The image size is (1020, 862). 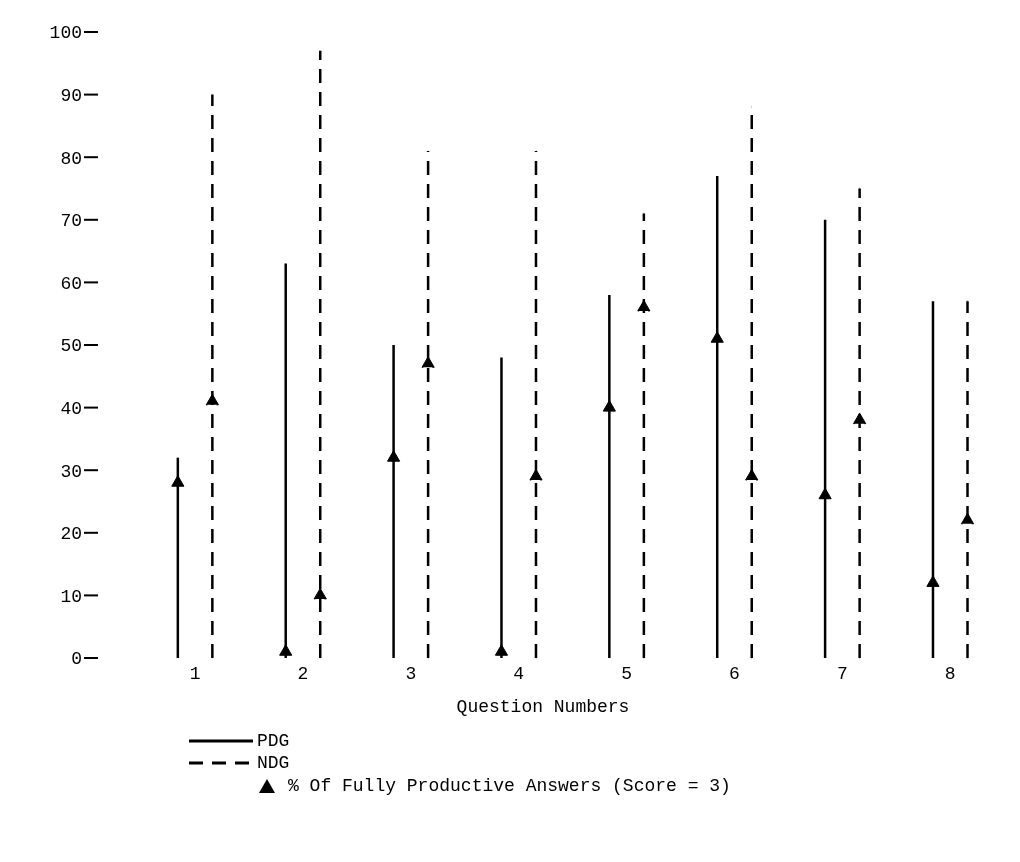 What do you see at coordinates (273, 763) in the screenshot?
I see `legend-label: NDG` at bounding box center [273, 763].